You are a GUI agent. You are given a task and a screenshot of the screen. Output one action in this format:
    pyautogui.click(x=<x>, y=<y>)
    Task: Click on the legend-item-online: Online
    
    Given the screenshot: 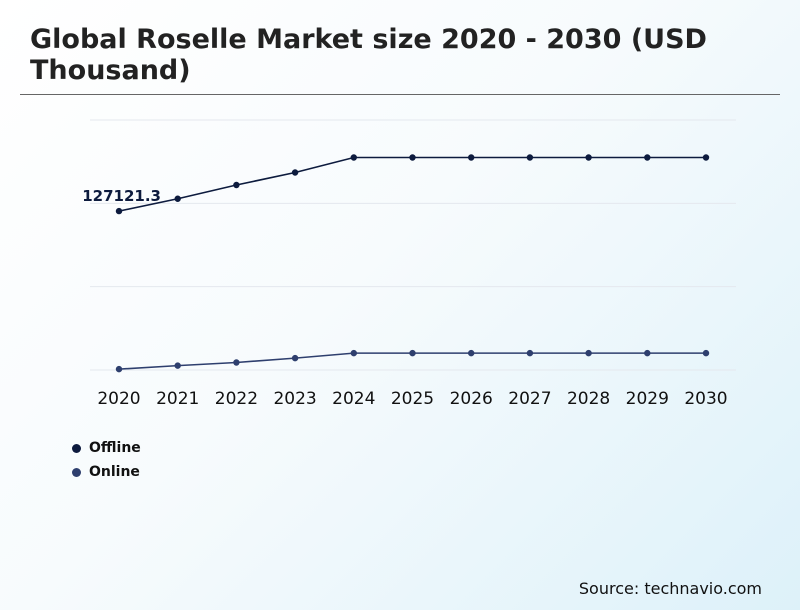 What is the action you would take?
    pyautogui.click(x=106, y=472)
    